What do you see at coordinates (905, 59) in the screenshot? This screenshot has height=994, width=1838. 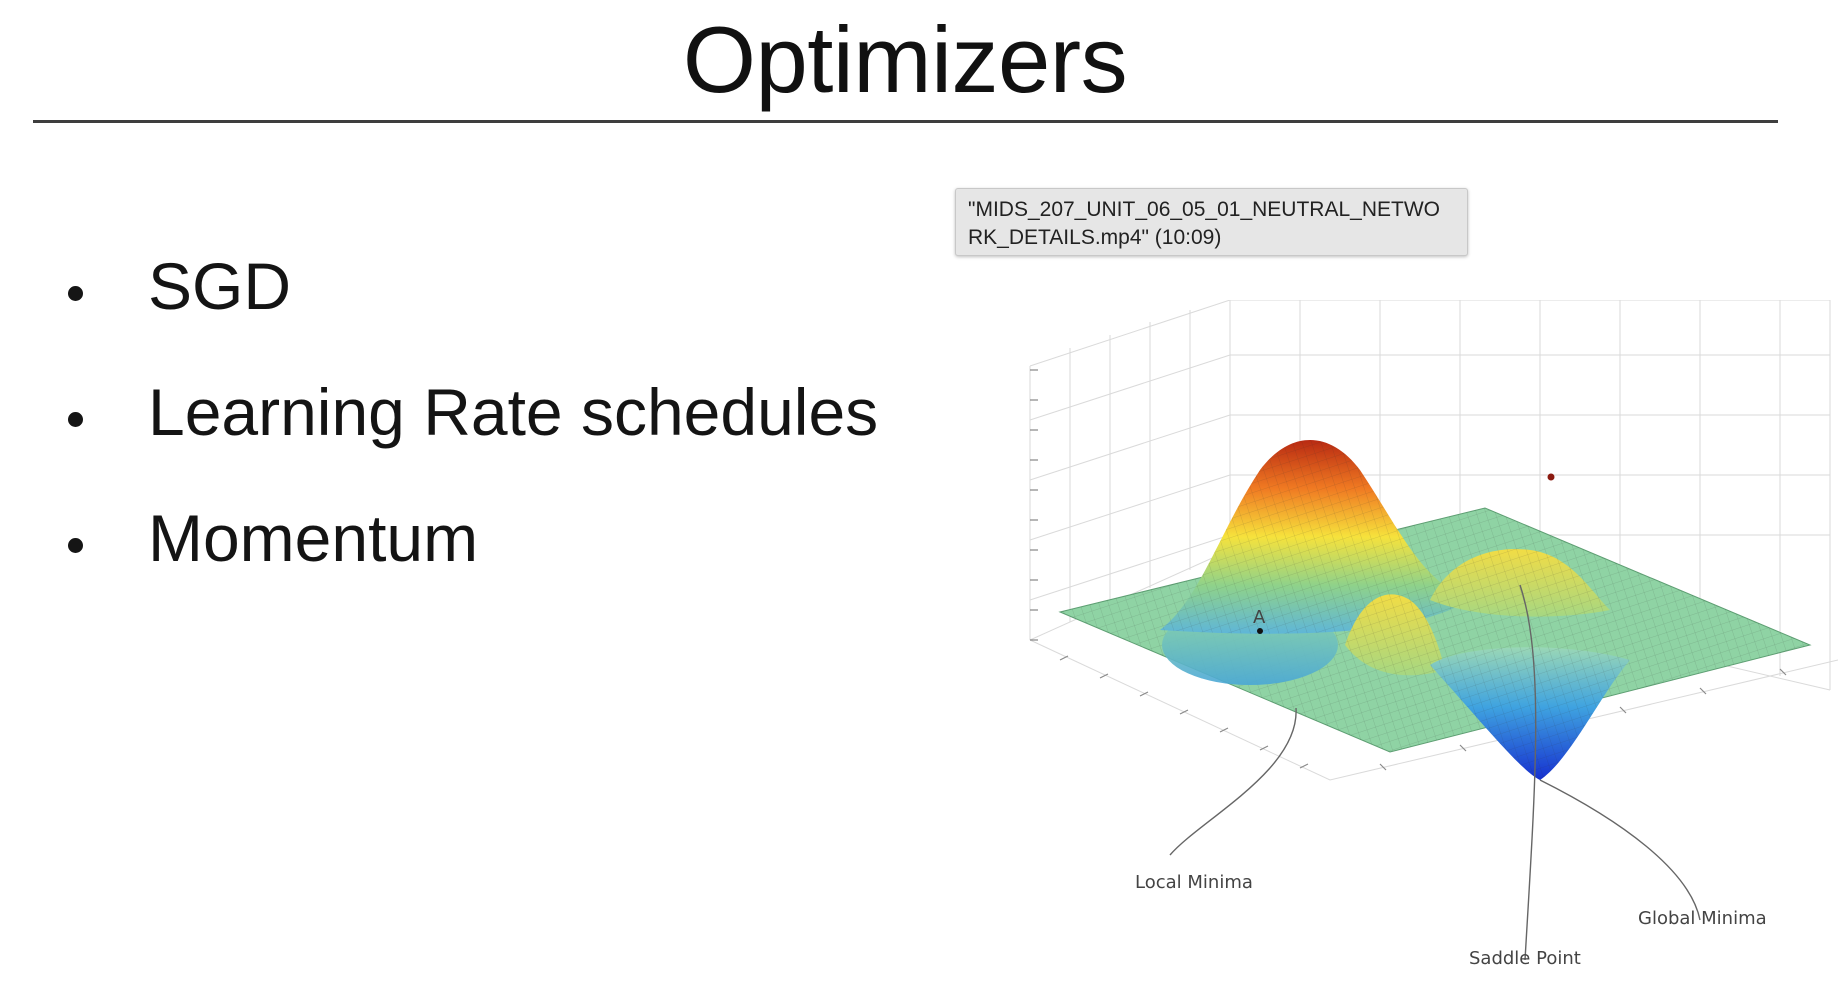 I see `slide-title: Optimizers` at bounding box center [905, 59].